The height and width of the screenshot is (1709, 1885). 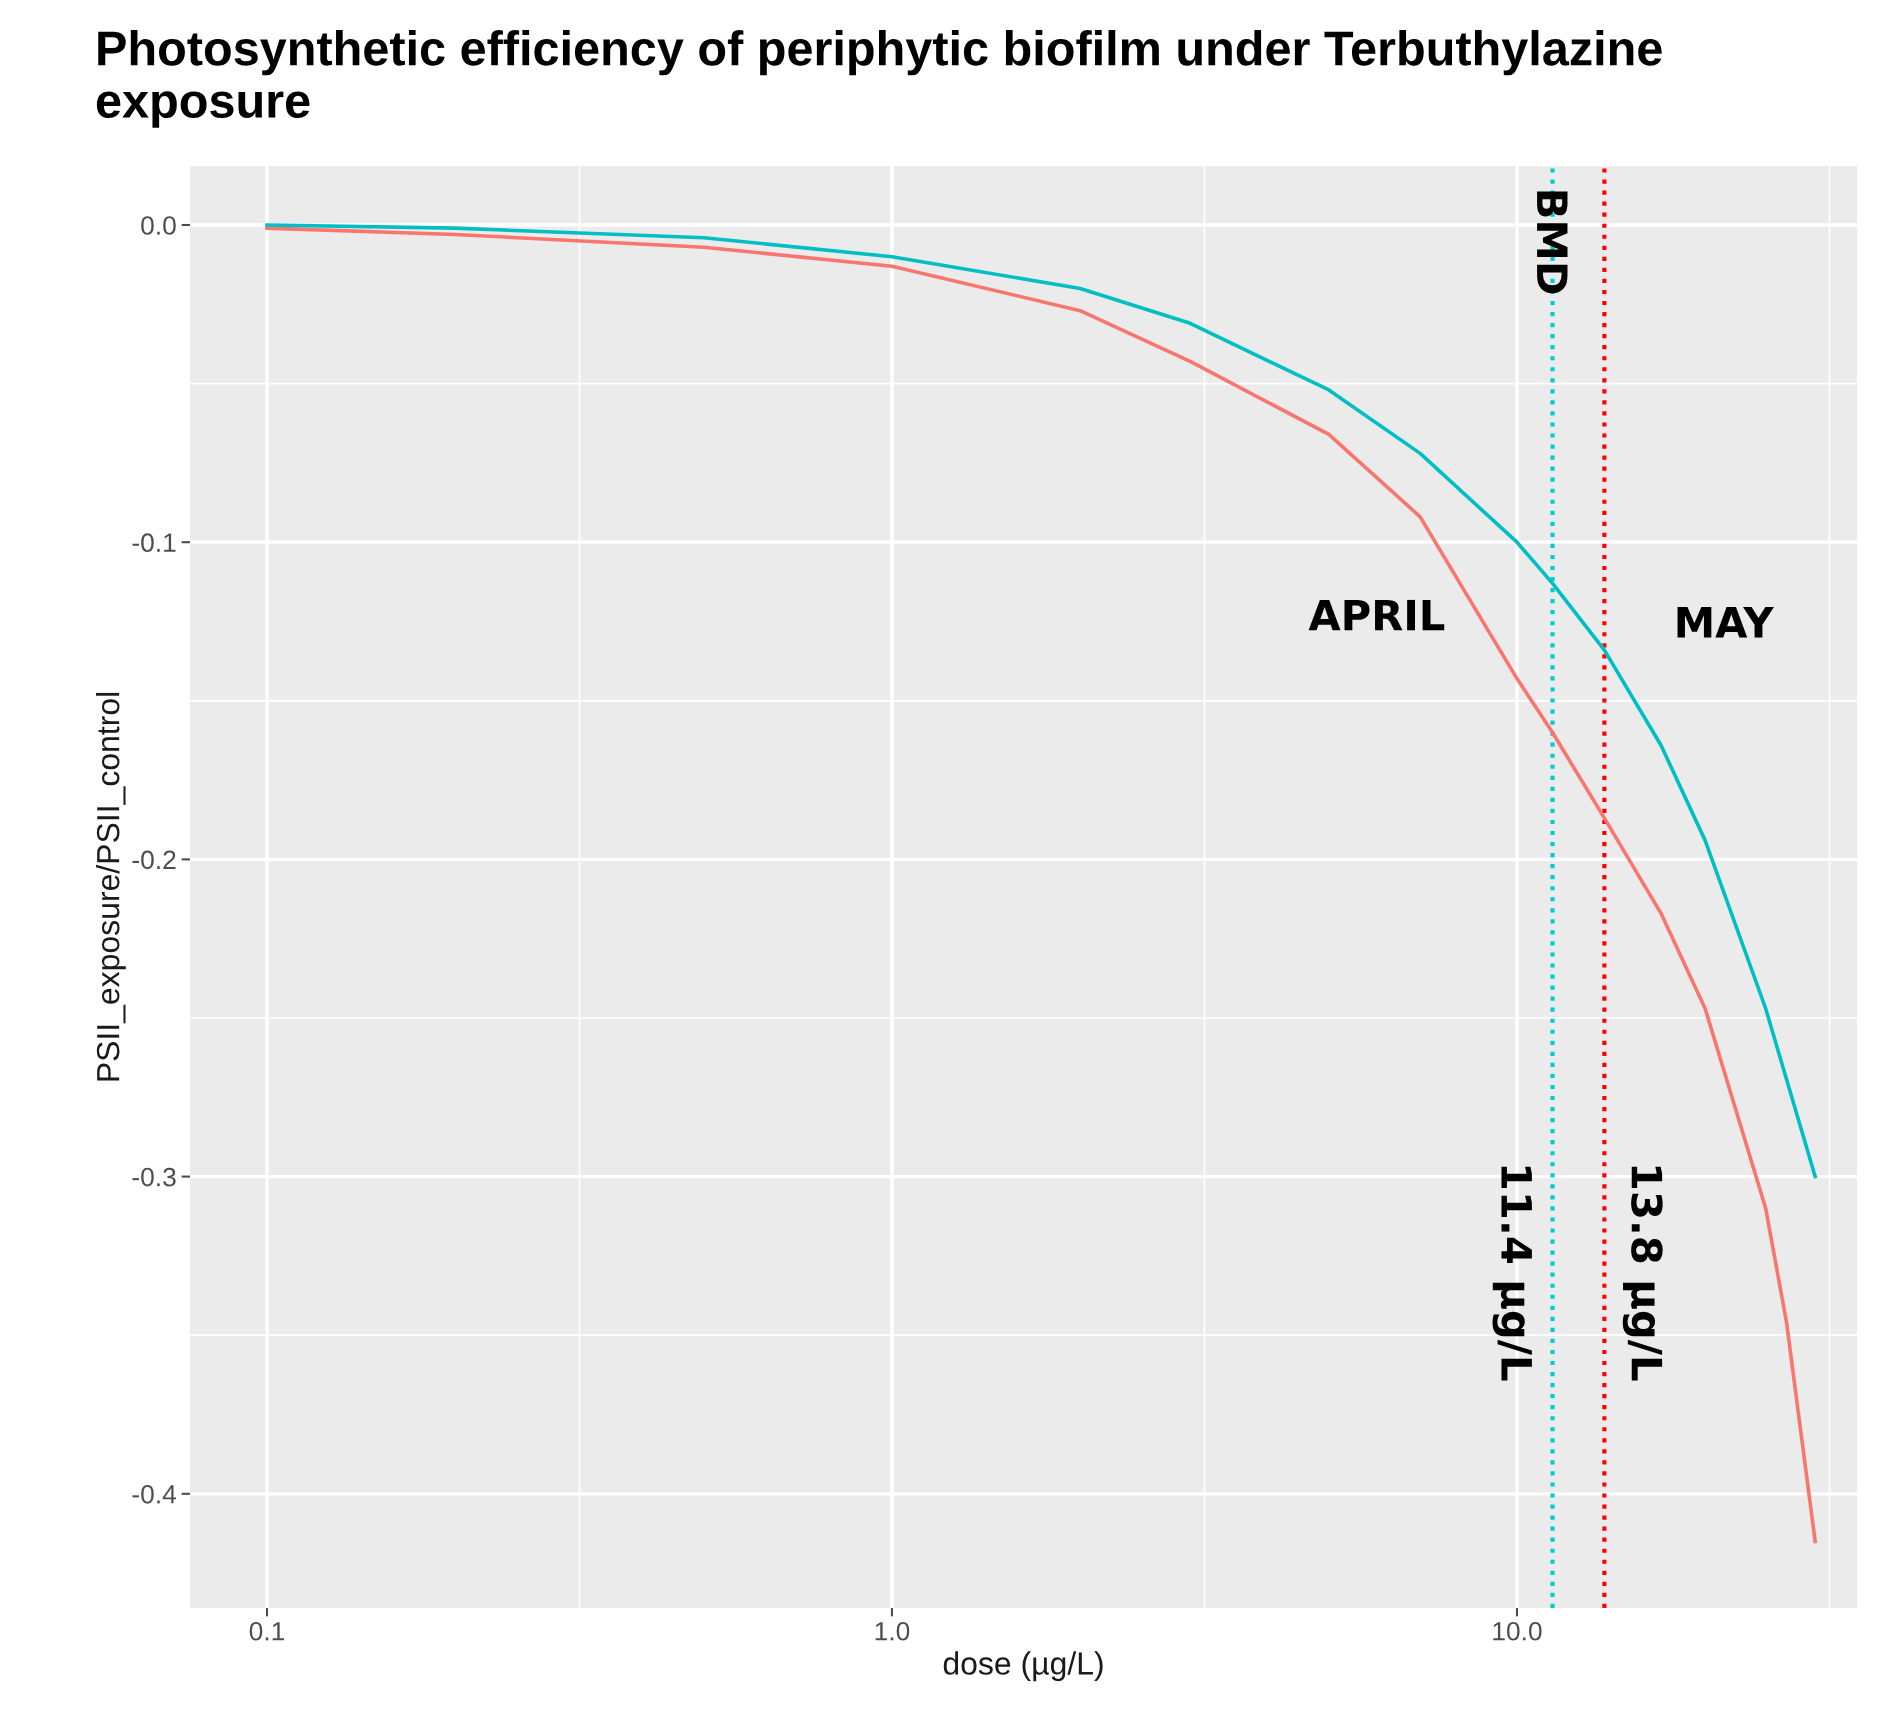 I want to click on y-tick-label: -0.2, so click(x=154, y=860).